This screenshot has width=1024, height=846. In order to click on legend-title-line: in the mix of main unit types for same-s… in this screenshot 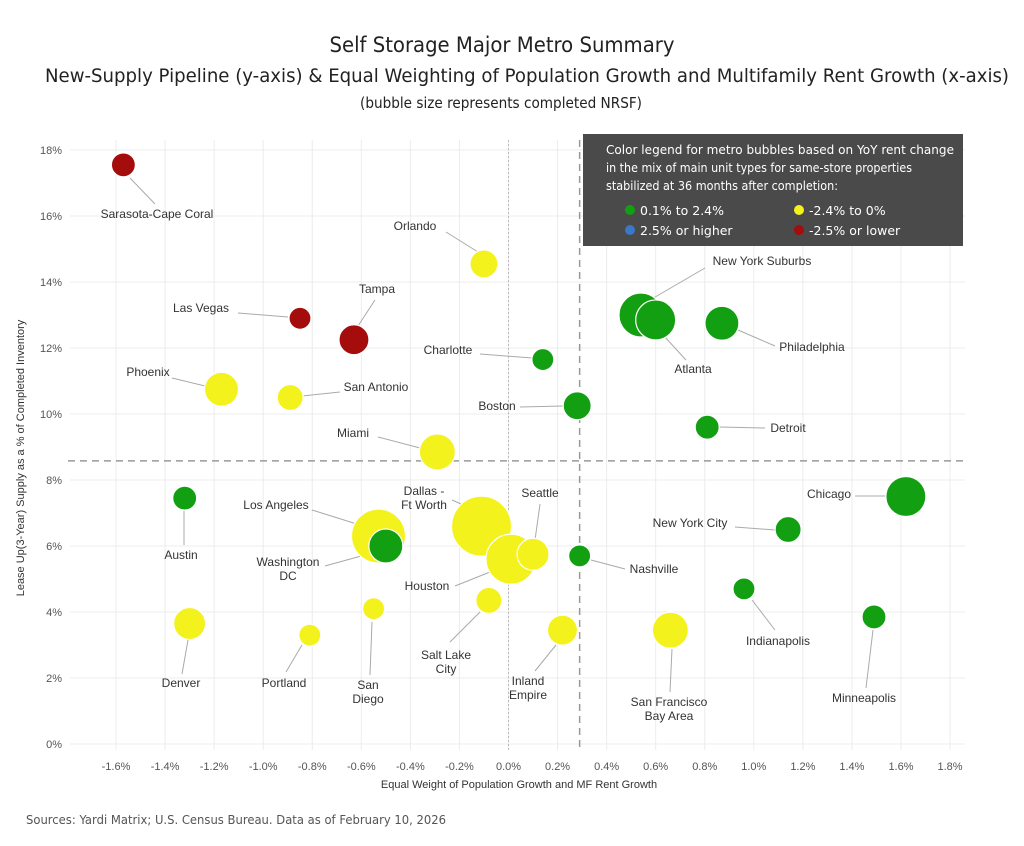, I will do `click(759, 167)`.